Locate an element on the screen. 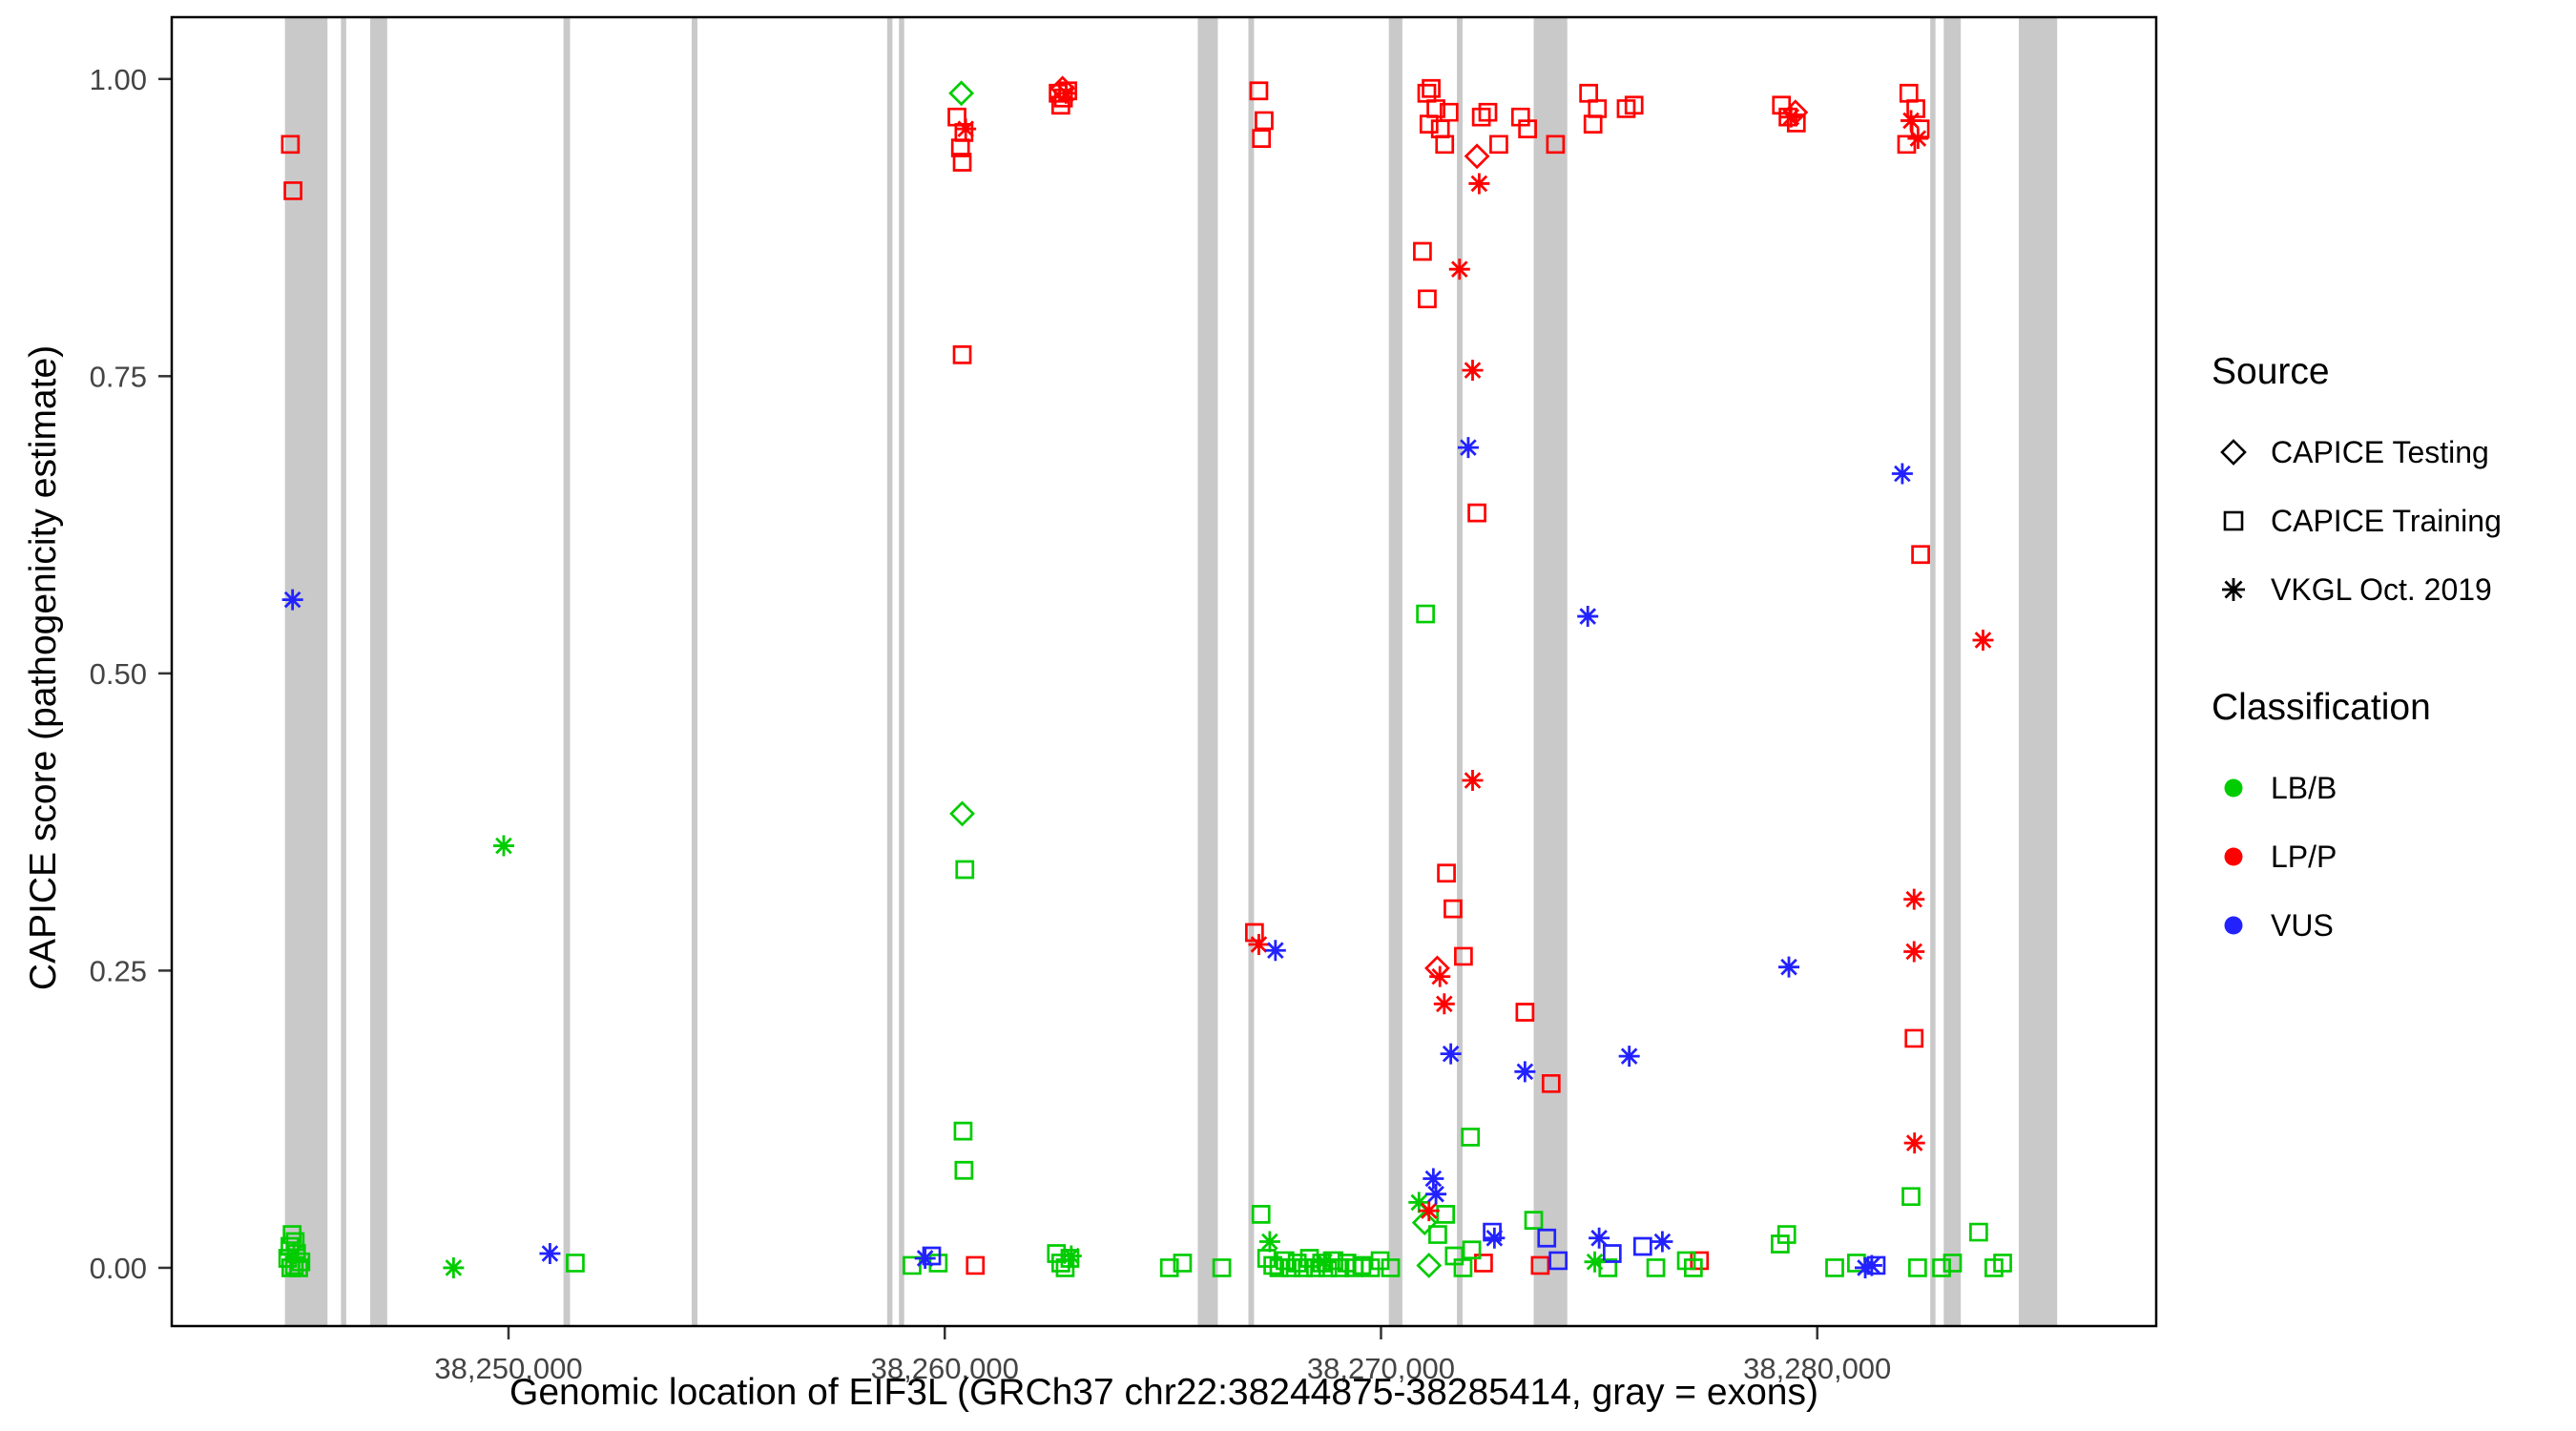 The height and width of the screenshot is (1431, 2576). legend-item-lpp: LP/P is located at coordinates (2393, 856).